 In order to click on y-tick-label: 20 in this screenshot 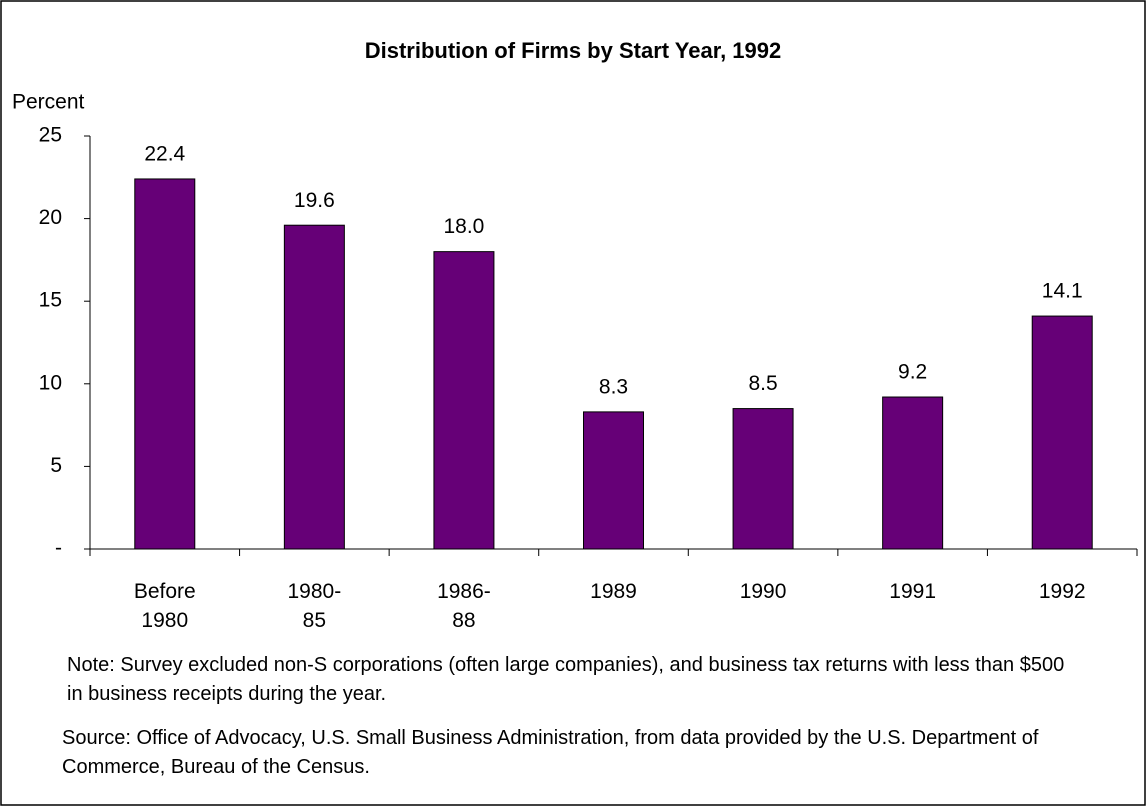, I will do `click(50, 217)`.